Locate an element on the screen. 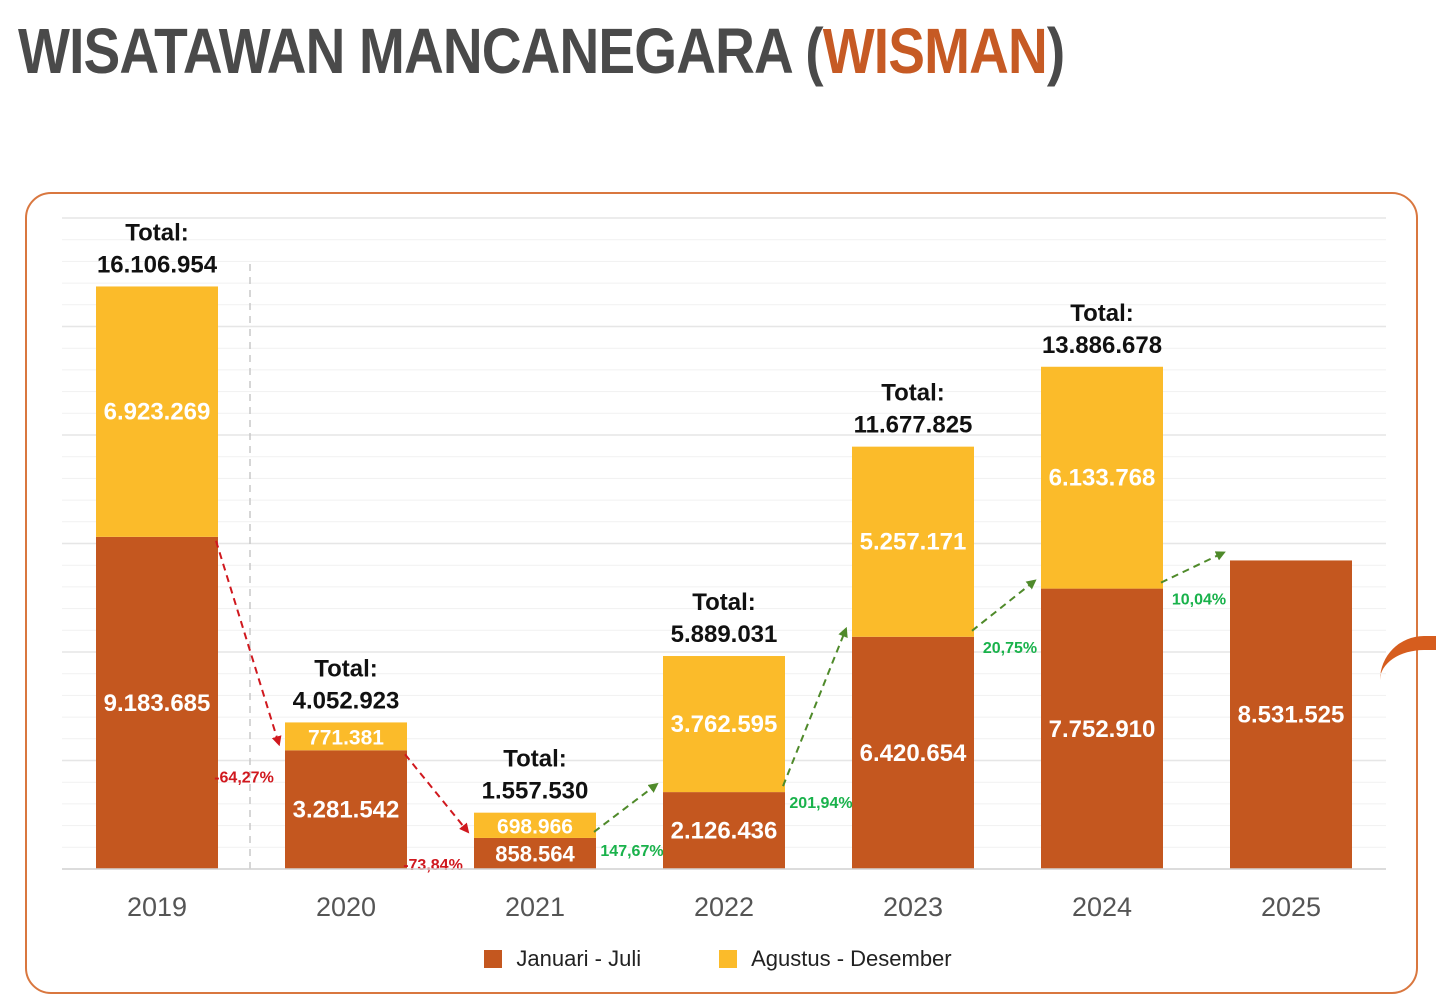  bar-jan-jul-2021 is located at coordinates (535, 853).